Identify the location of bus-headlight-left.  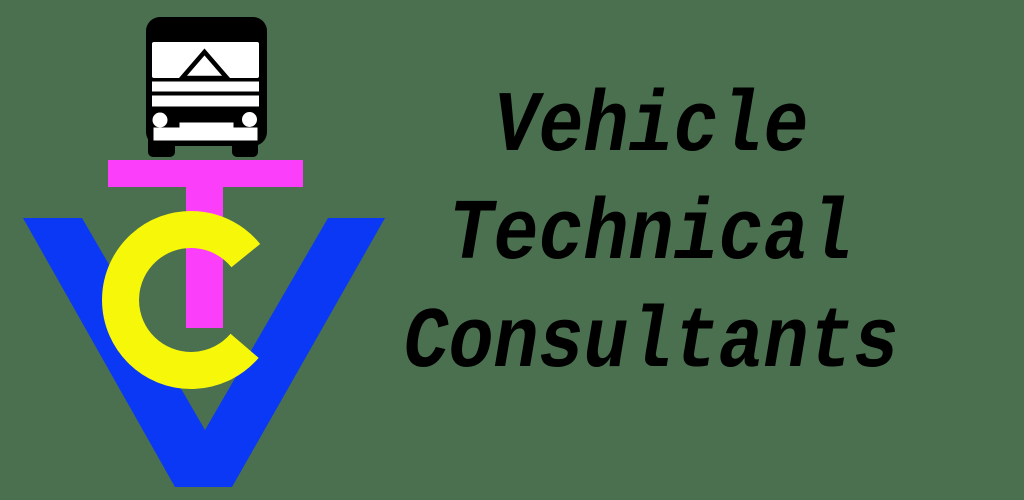
(160, 120).